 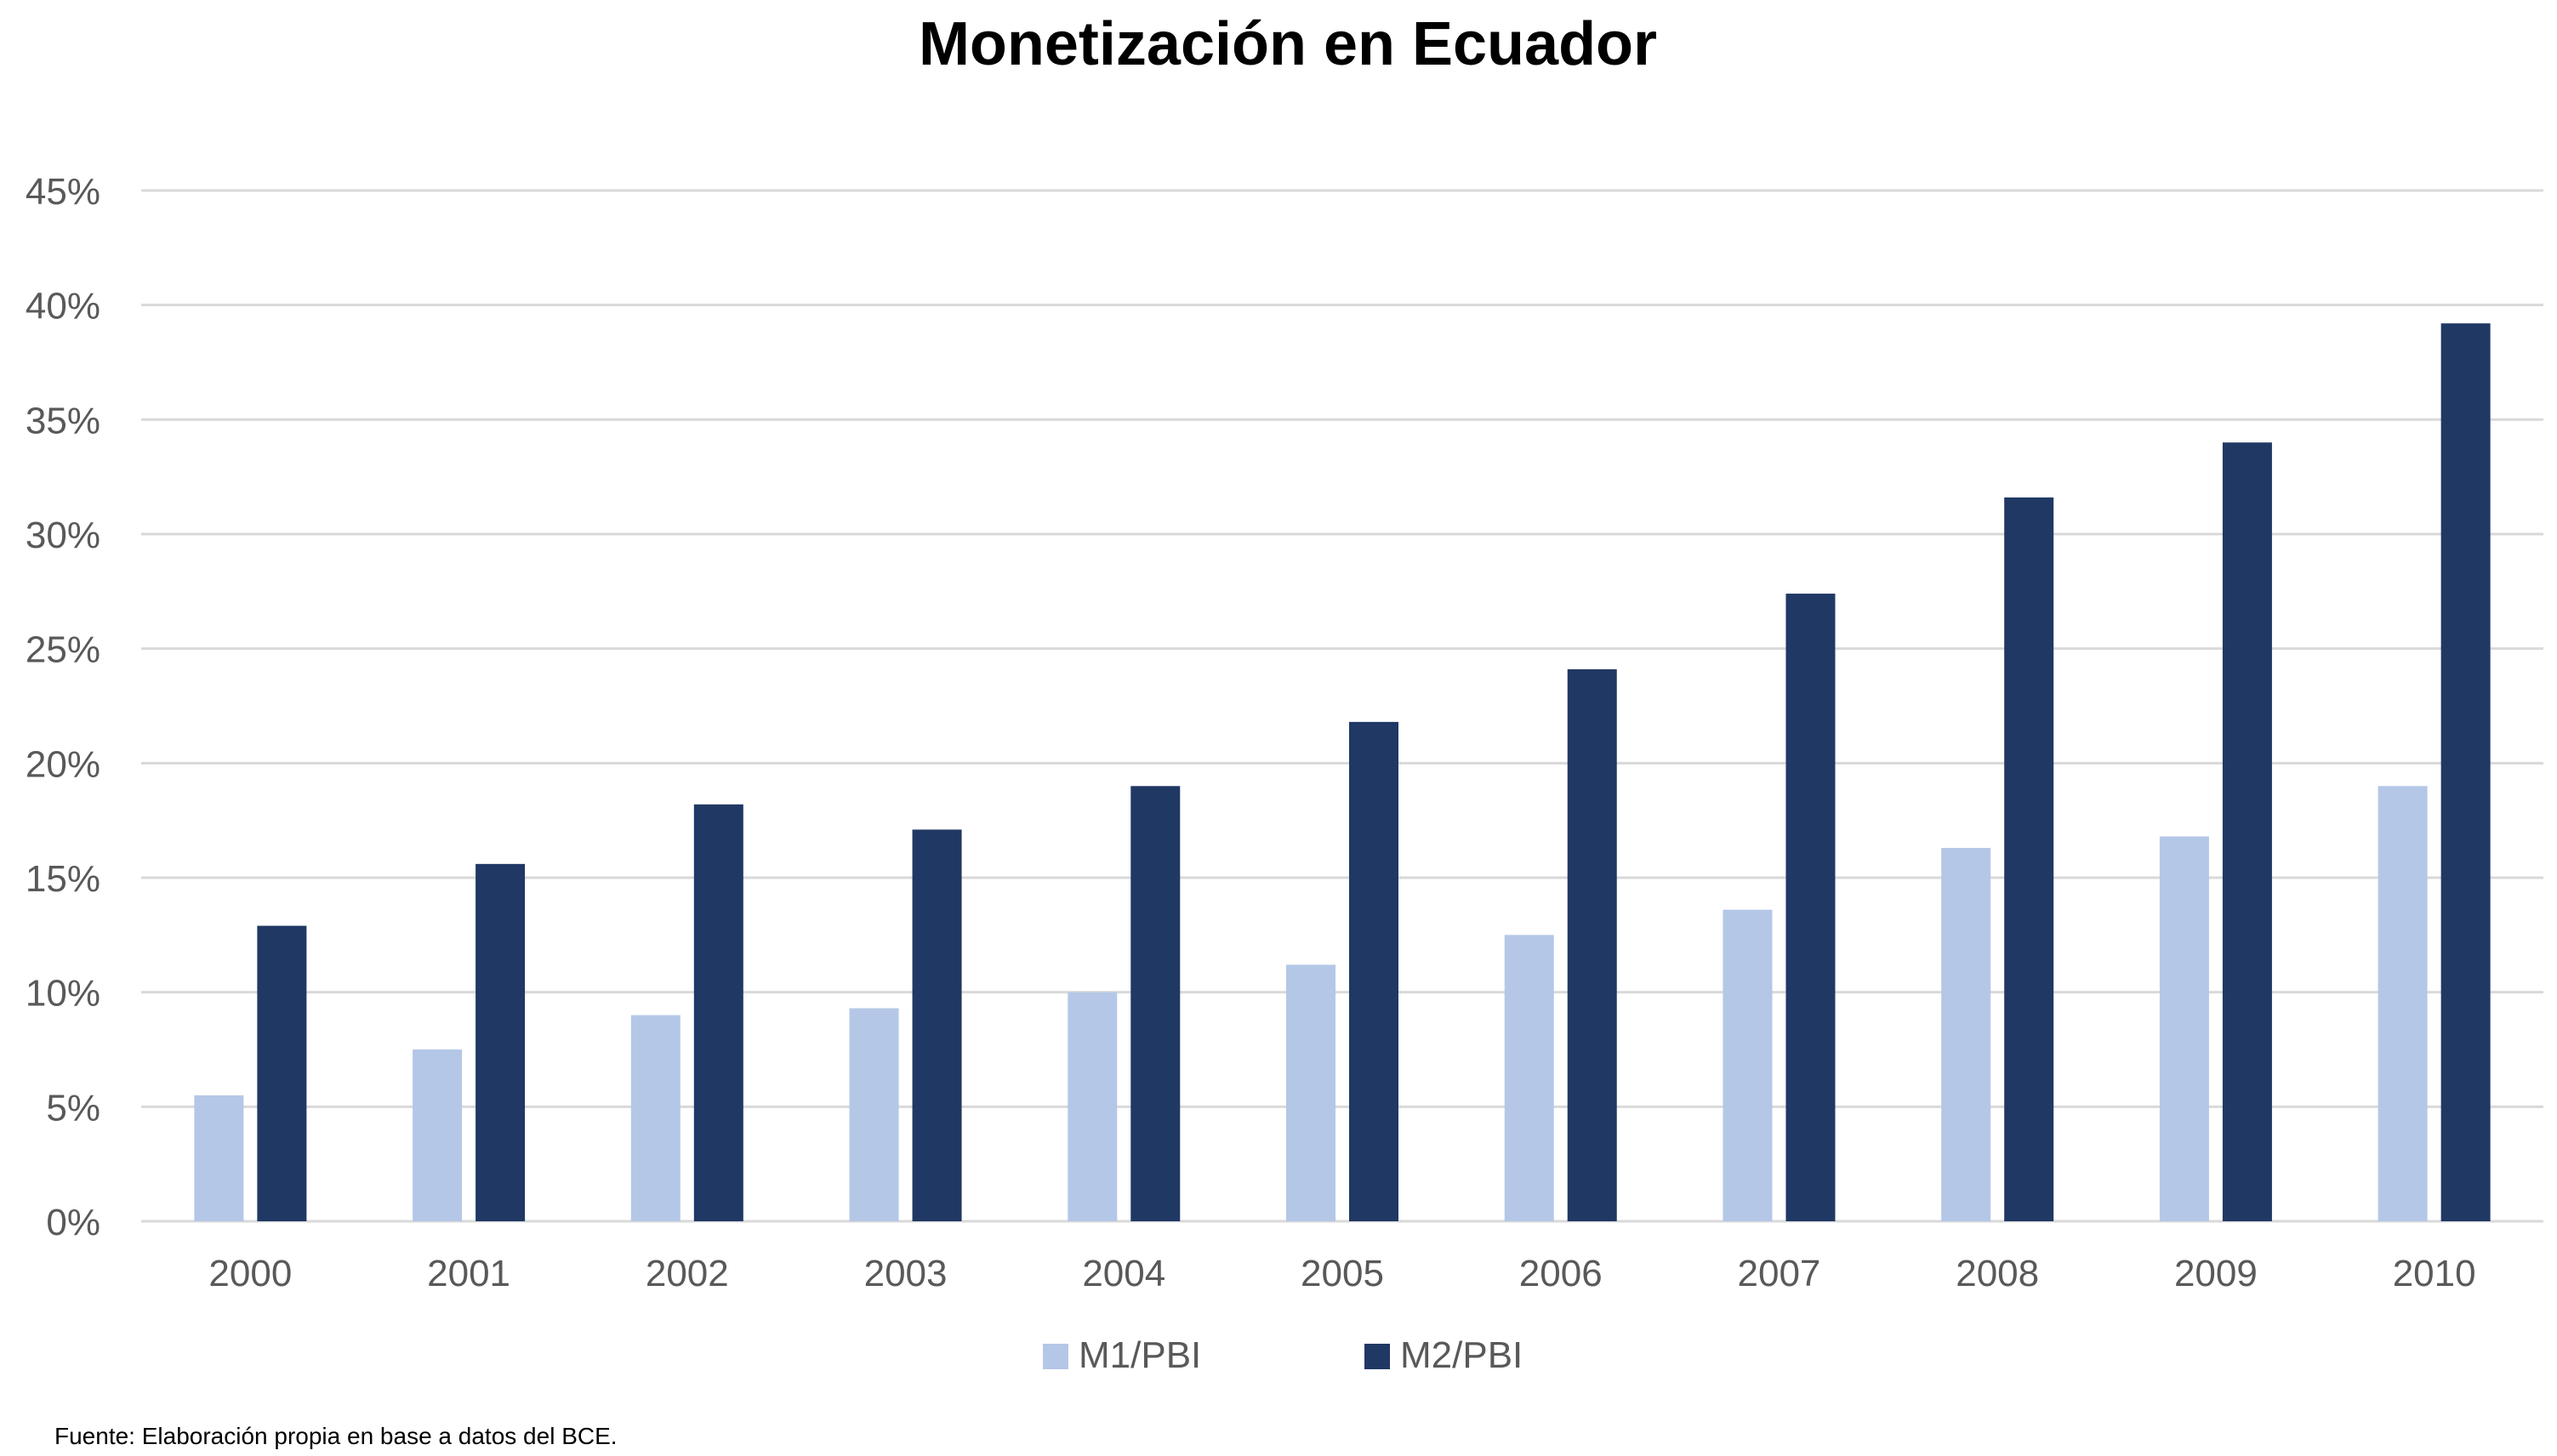 I want to click on y-tick-label: 35%, so click(x=63, y=420).